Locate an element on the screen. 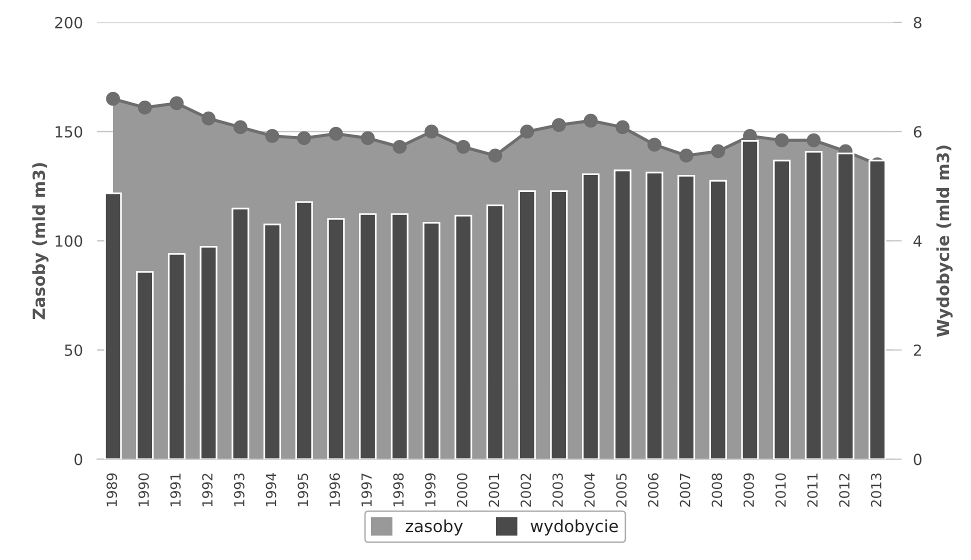 The image size is (971, 560). y2-axis-title: Wydobycie (mld m3) is located at coordinates (944, 241).